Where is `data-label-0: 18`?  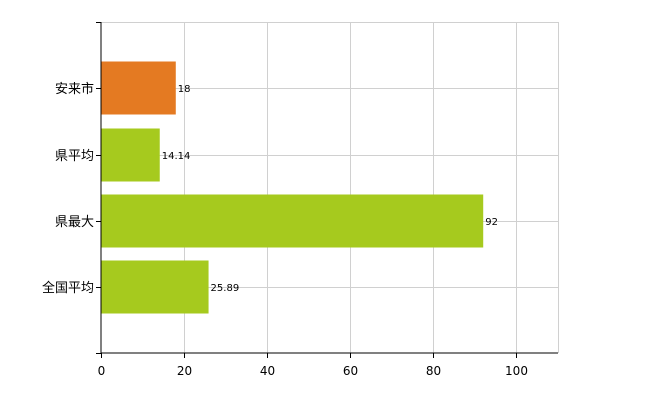 data-label-0: 18 is located at coordinates (184, 89).